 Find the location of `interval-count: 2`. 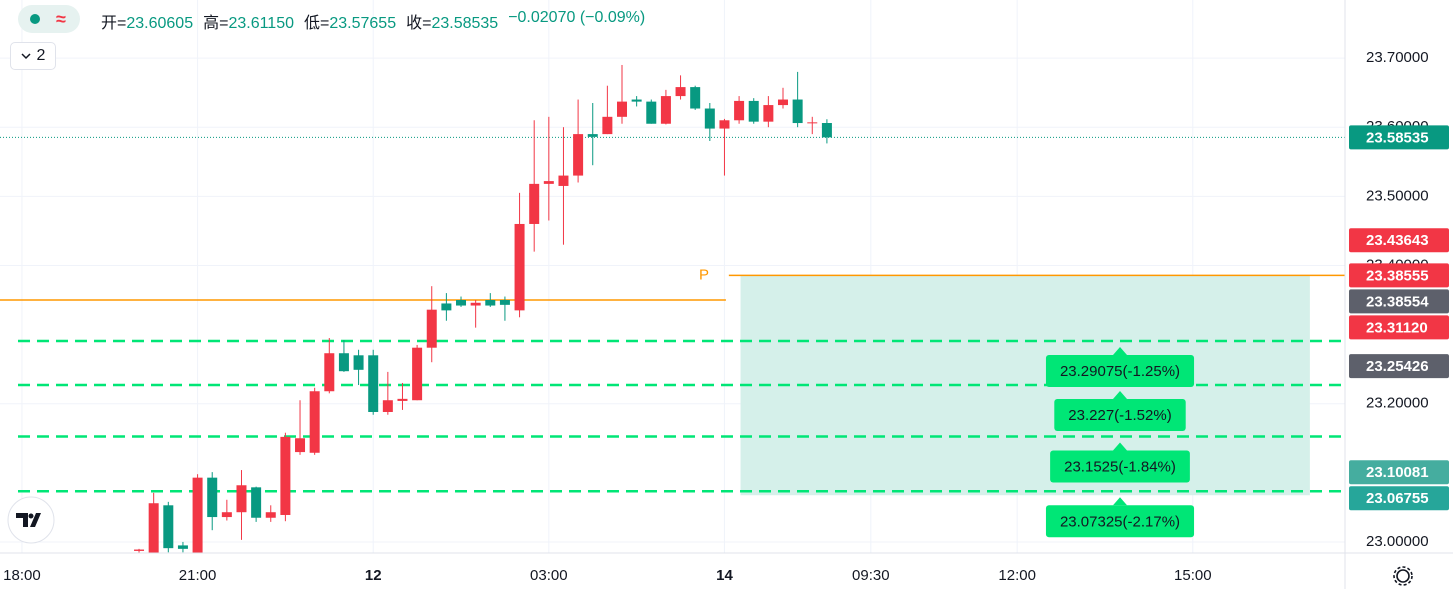

interval-count: 2 is located at coordinates (41, 55).